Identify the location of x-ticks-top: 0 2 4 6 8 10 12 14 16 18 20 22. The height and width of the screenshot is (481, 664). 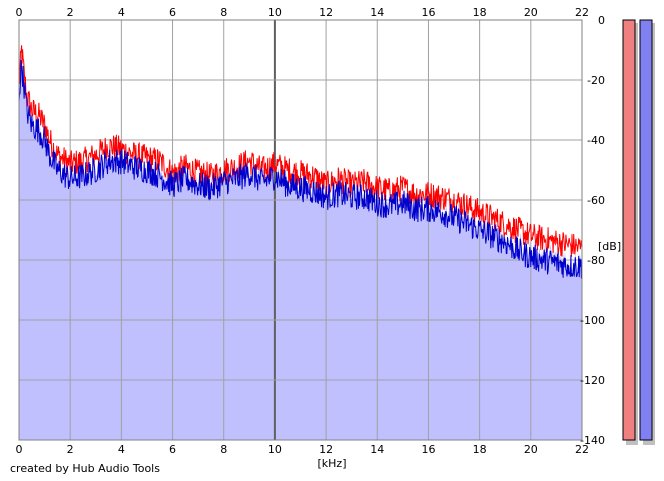
(303, 12).